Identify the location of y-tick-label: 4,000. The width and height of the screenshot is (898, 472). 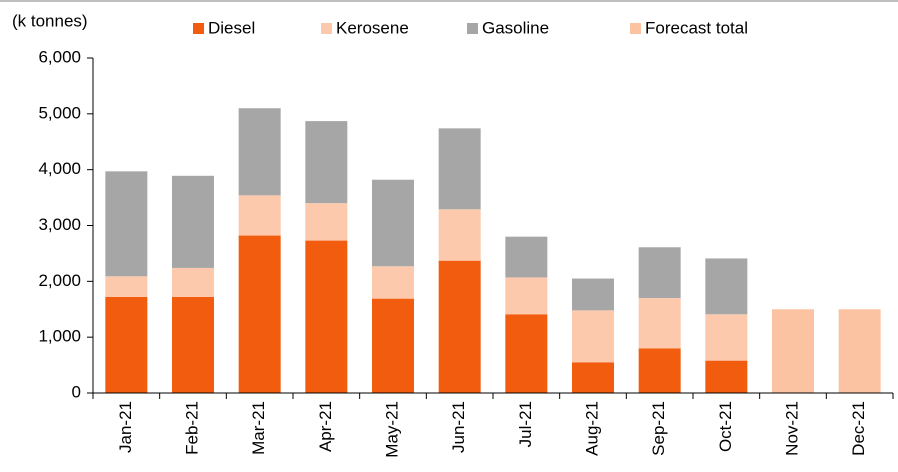
(59, 168).